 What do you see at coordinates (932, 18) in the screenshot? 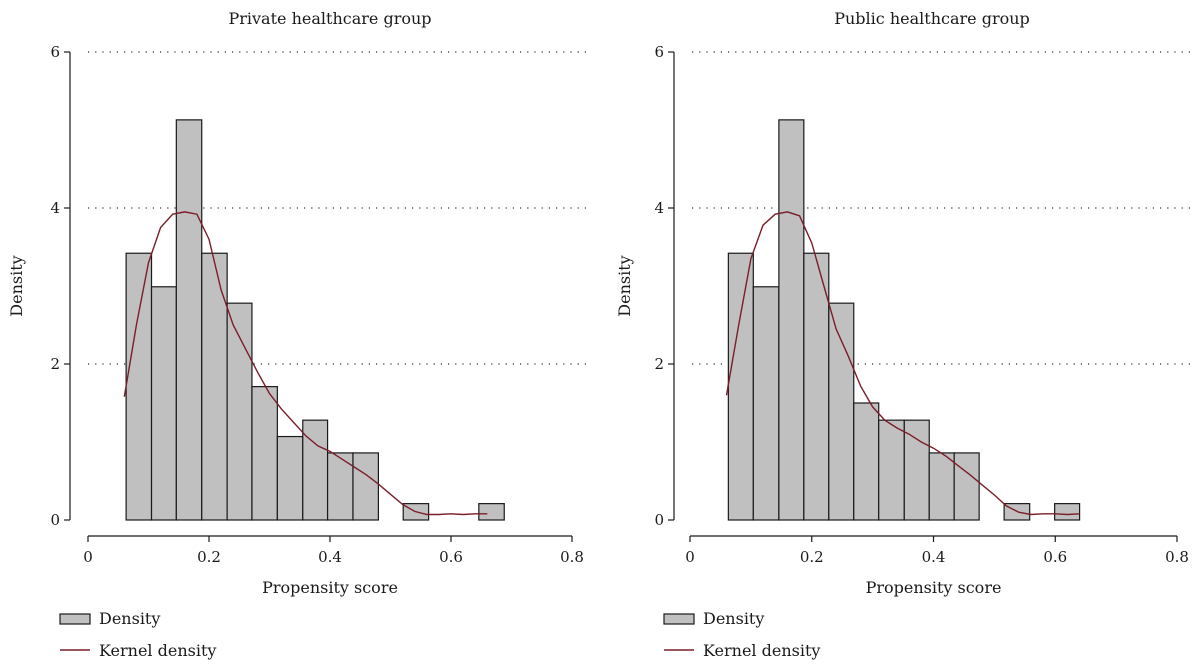
I see `chart-title: Public healthcare group` at bounding box center [932, 18].